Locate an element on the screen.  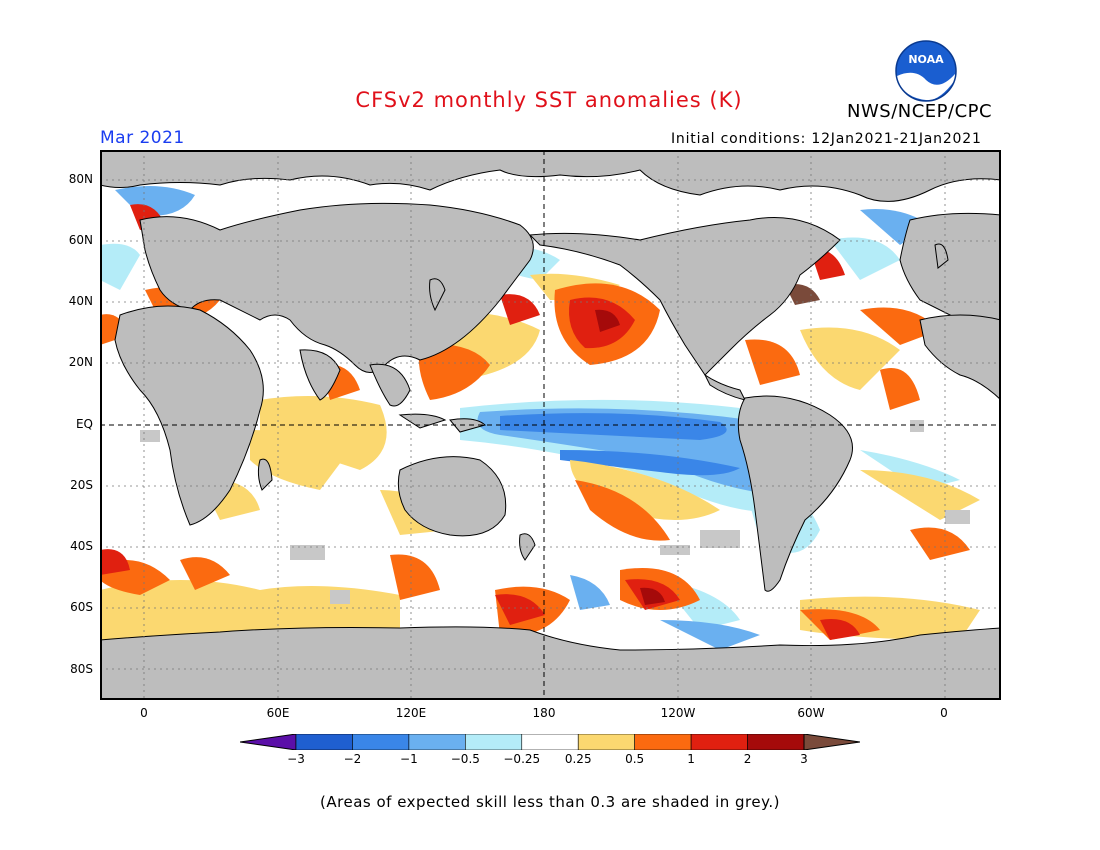
lat-label-60n: 60N is located at coordinates (80, 240).